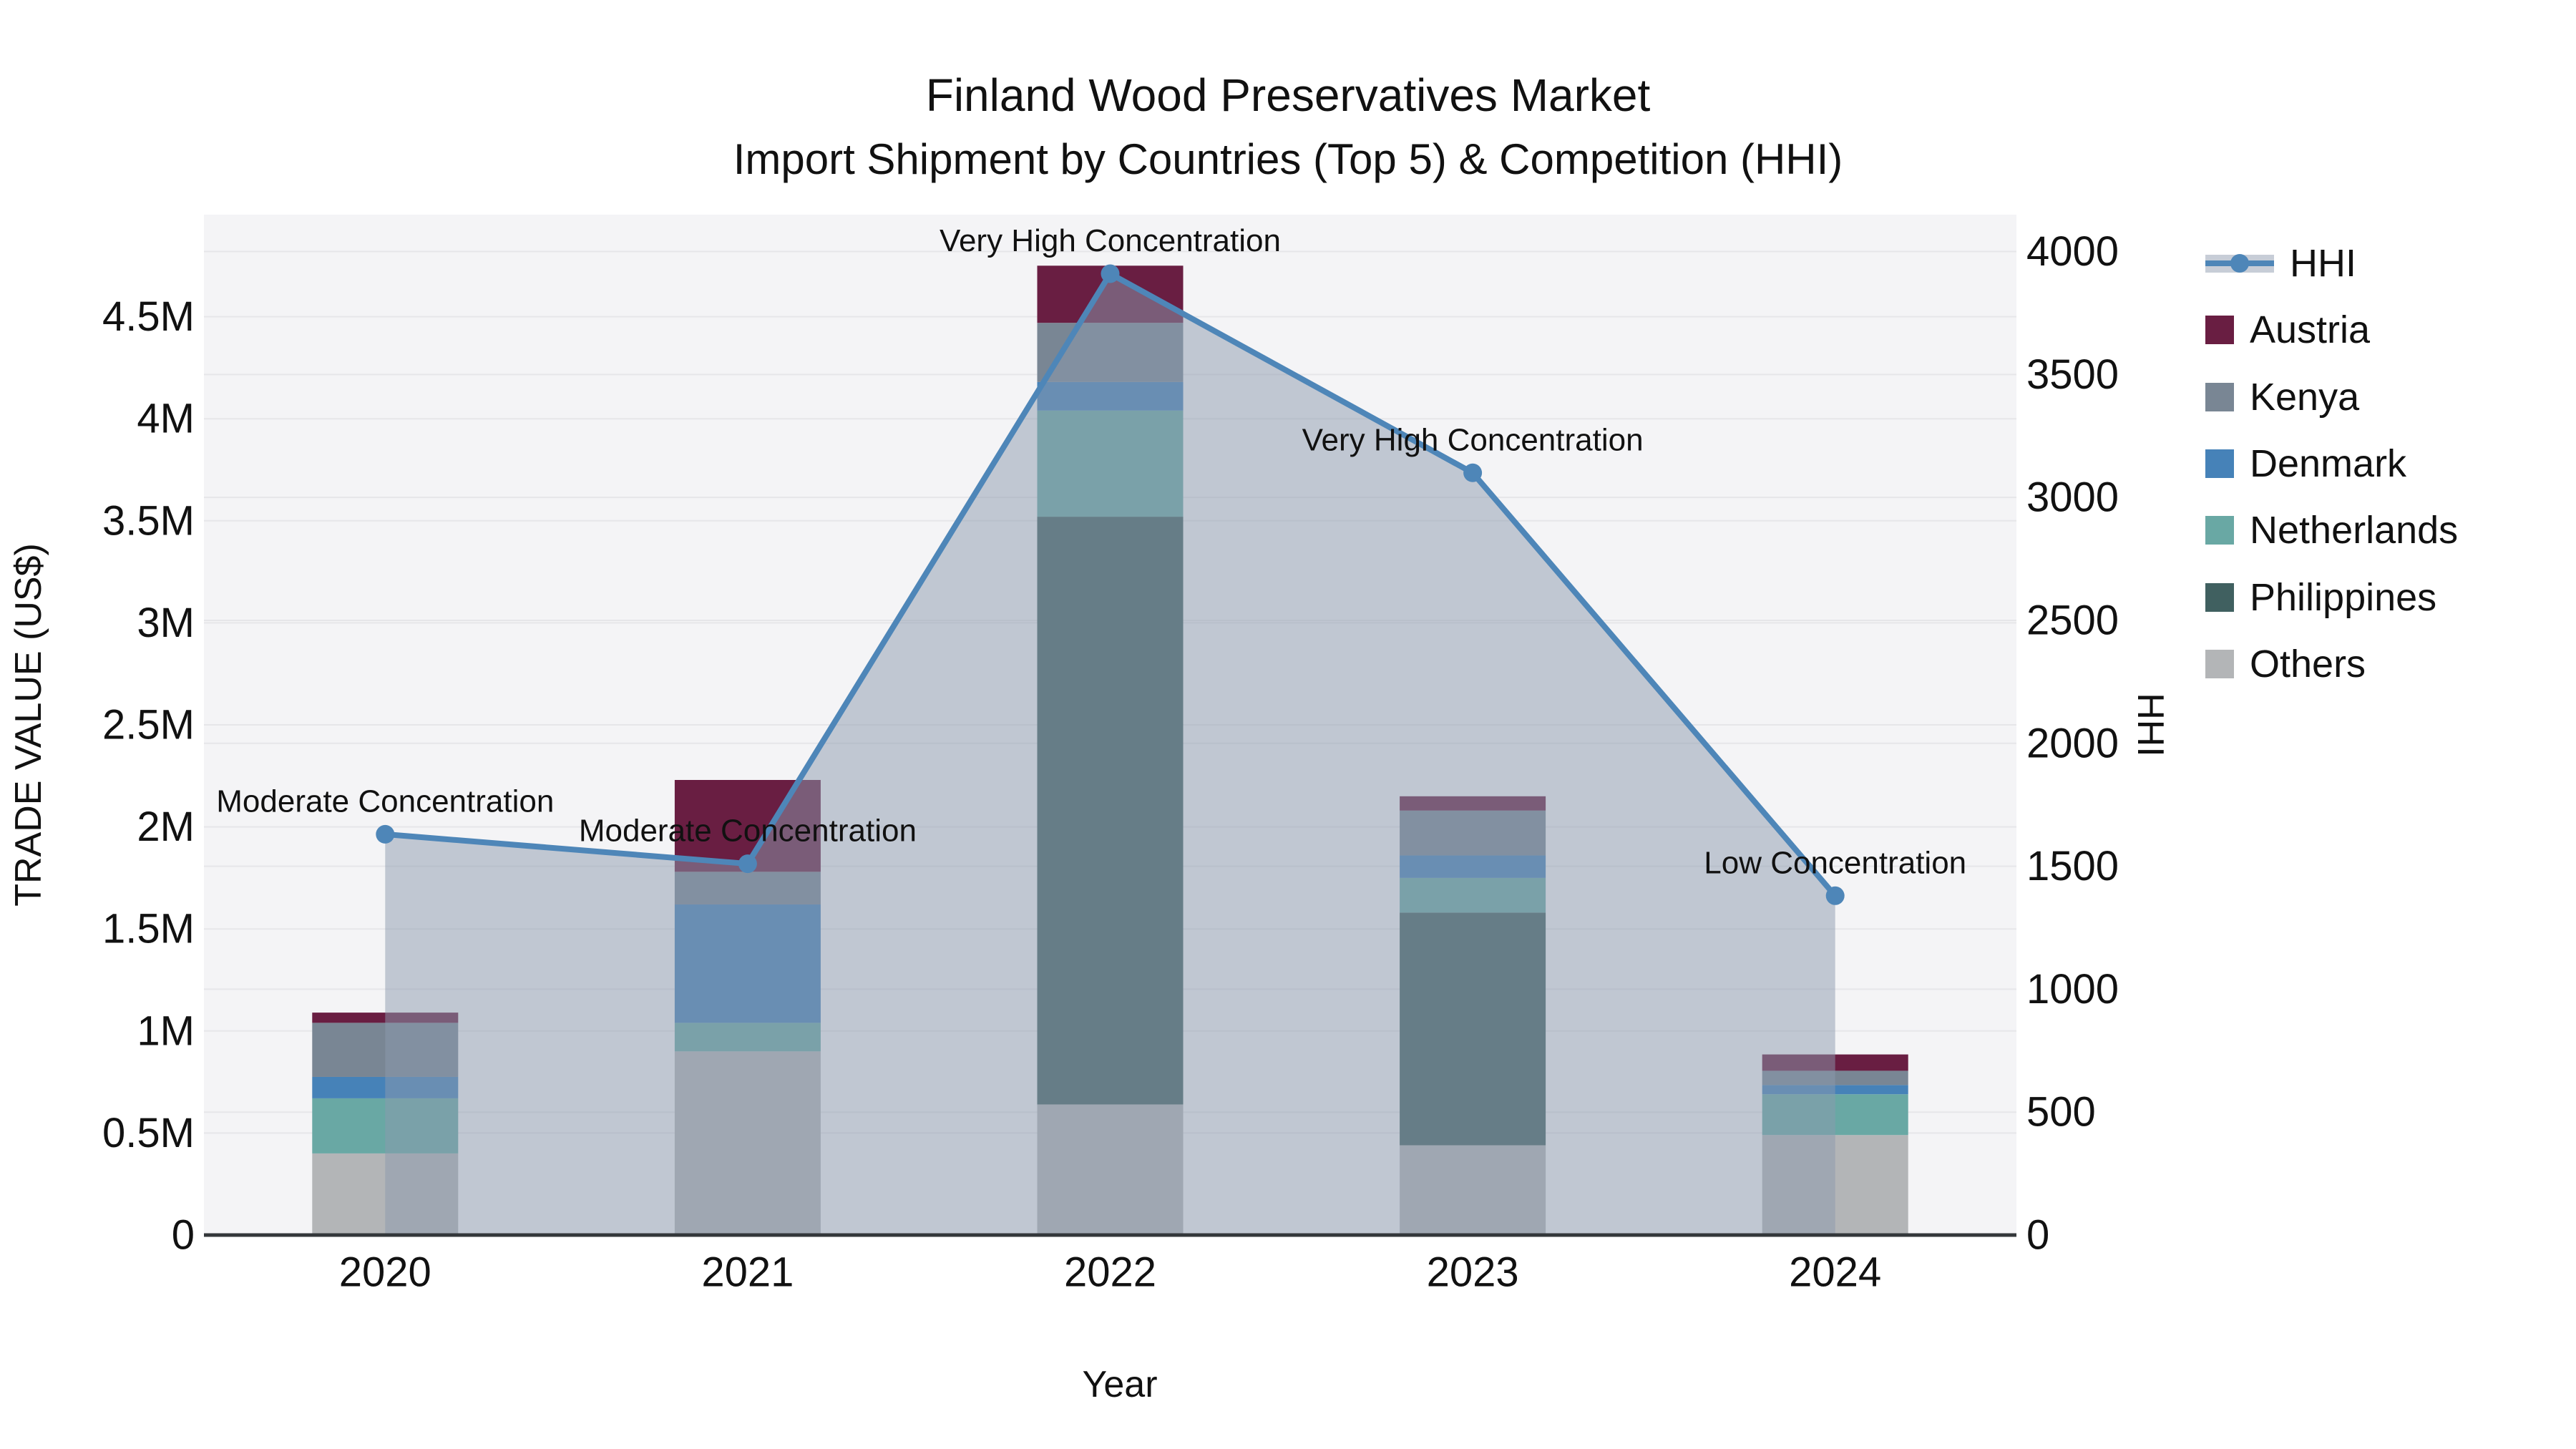 This screenshot has width=2576, height=1449. I want to click on kenya-color-swatch, so click(2219, 396).